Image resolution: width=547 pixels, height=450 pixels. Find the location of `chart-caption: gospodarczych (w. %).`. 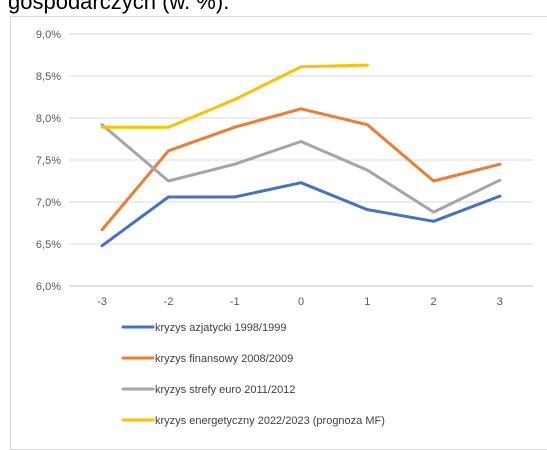

chart-caption: gospodarczych (w. %). is located at coordinates (119, 7).